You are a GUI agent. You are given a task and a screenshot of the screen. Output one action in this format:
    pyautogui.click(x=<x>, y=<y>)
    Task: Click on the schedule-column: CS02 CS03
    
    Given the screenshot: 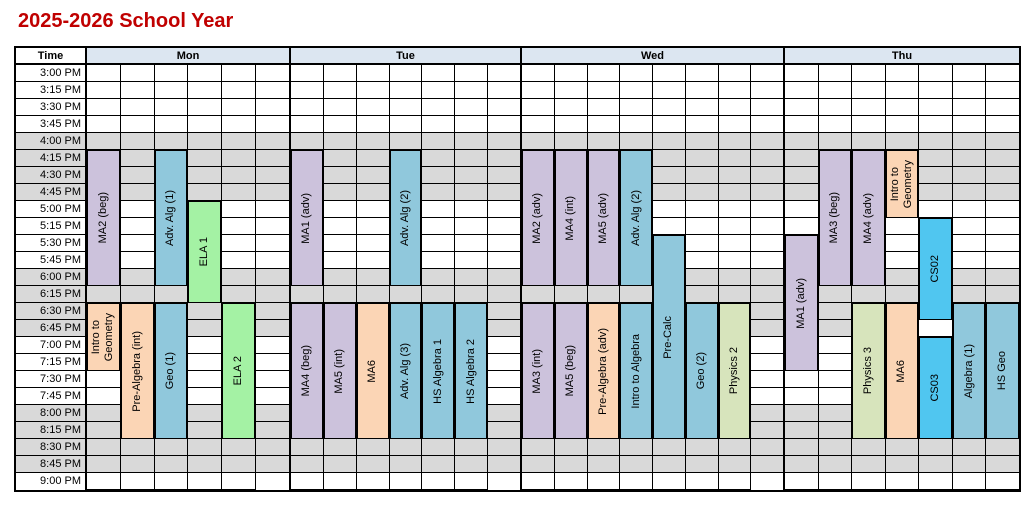 What is the action you would take?
    pyautogui.click(x=936, y=277)
    